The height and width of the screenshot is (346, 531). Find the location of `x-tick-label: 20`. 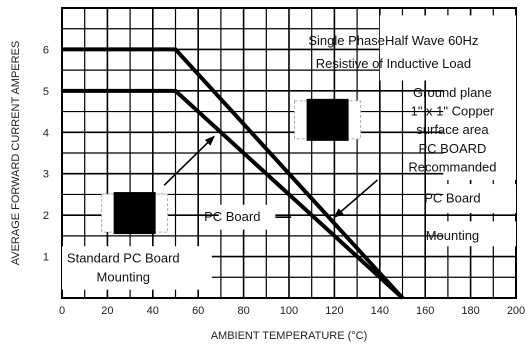

x-tick-label: 20 is located at coordinates (107, 311).